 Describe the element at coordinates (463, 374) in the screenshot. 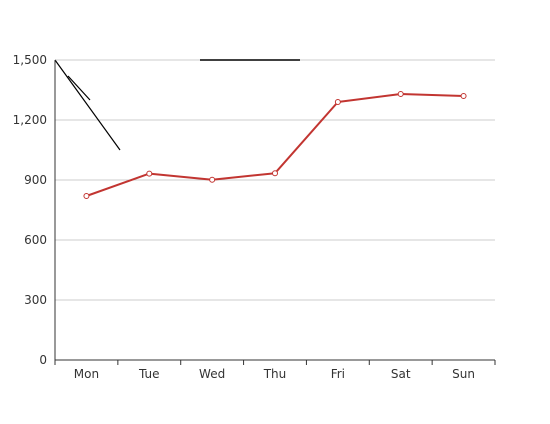

I see `x-tick-label: Sun` at that location.